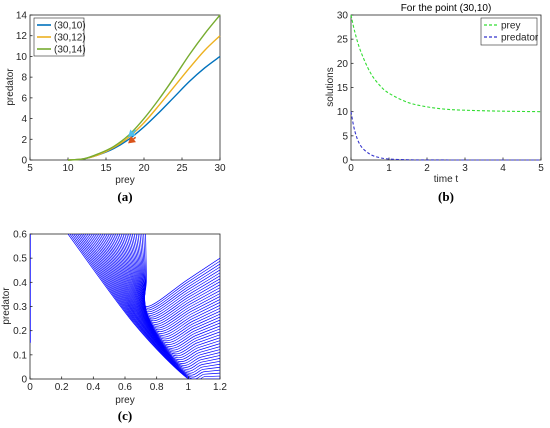  What do you see at coordinates (125, 387) in the screenshot?
I see `x-tick-label: 0.6` at bounding box center [125, 387].